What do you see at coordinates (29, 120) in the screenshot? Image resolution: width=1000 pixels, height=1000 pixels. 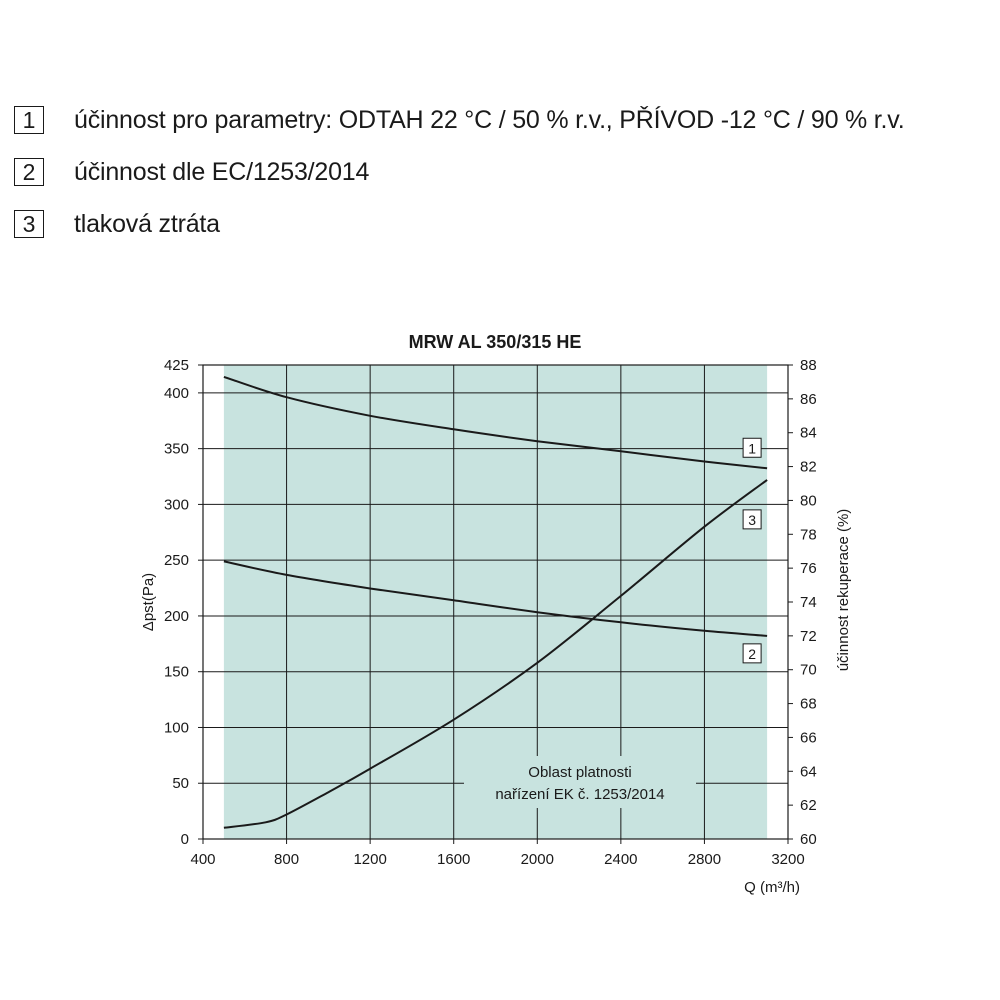 I see `legend-number-box: 1` at bounding box center [29, 120].